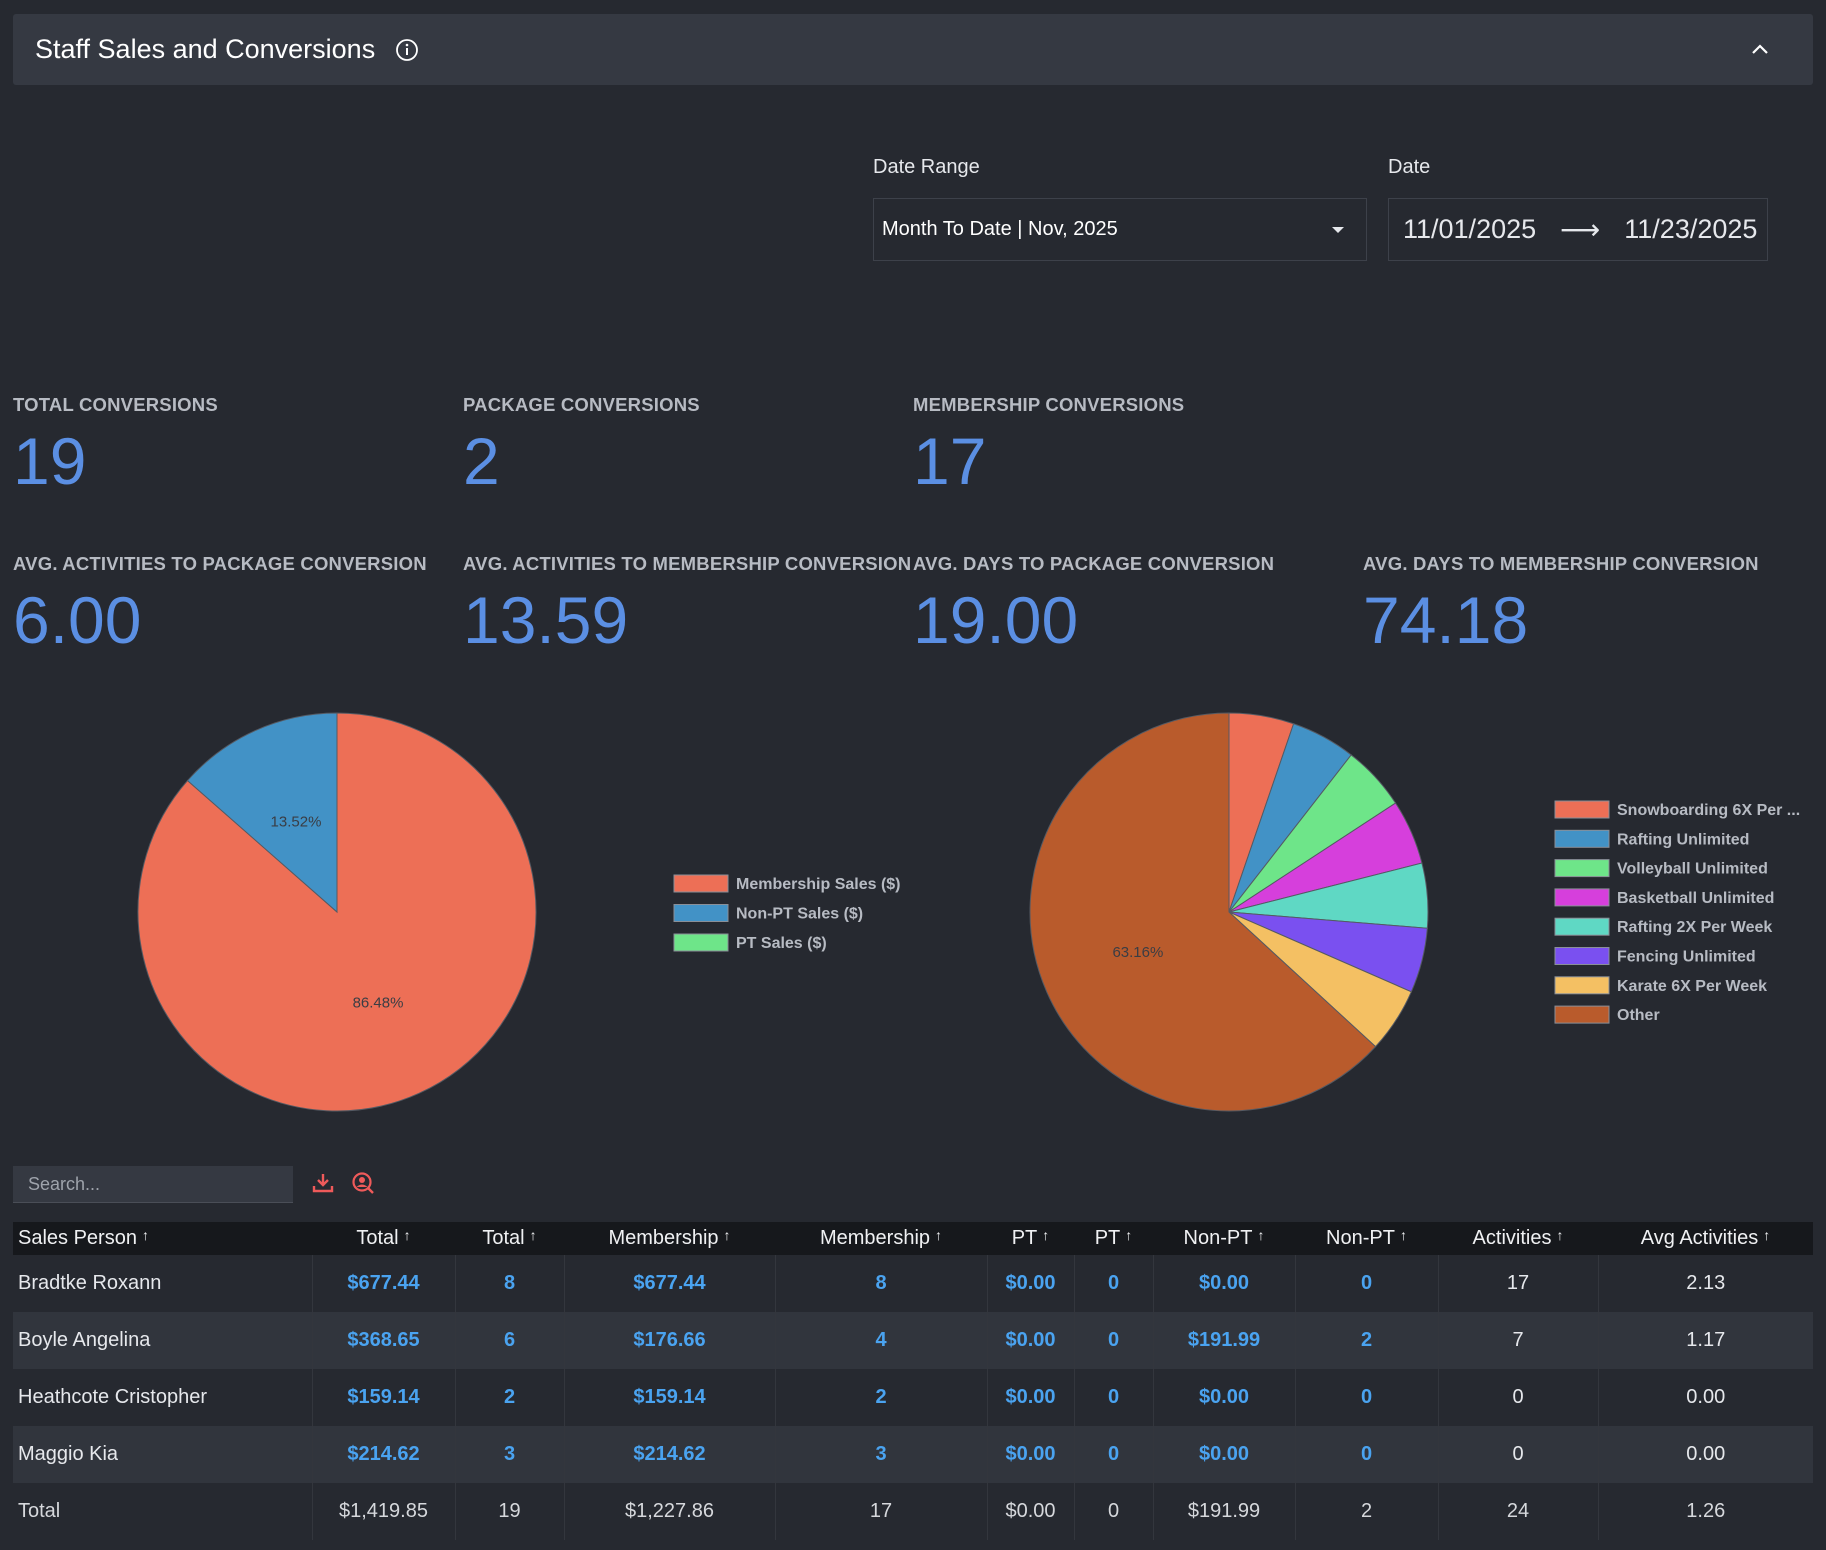  What do you see at coordinates (1705, 1283) in the screenshot?
I see `table-cell: 2.13` at bounding box center [1705, 1283].